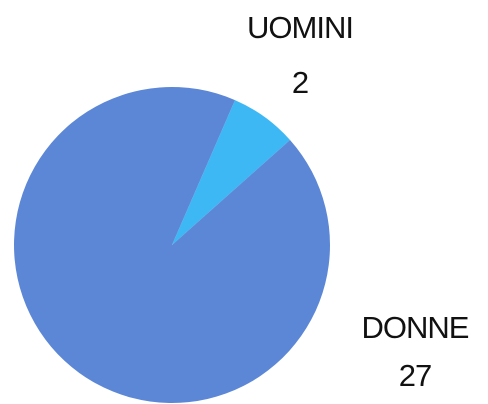 This screenshot has height=404, width=488. What do you see at coordinates (415, 375) in the screenshot?
I see `slice-value: 27` at bounding box center [415, 375].